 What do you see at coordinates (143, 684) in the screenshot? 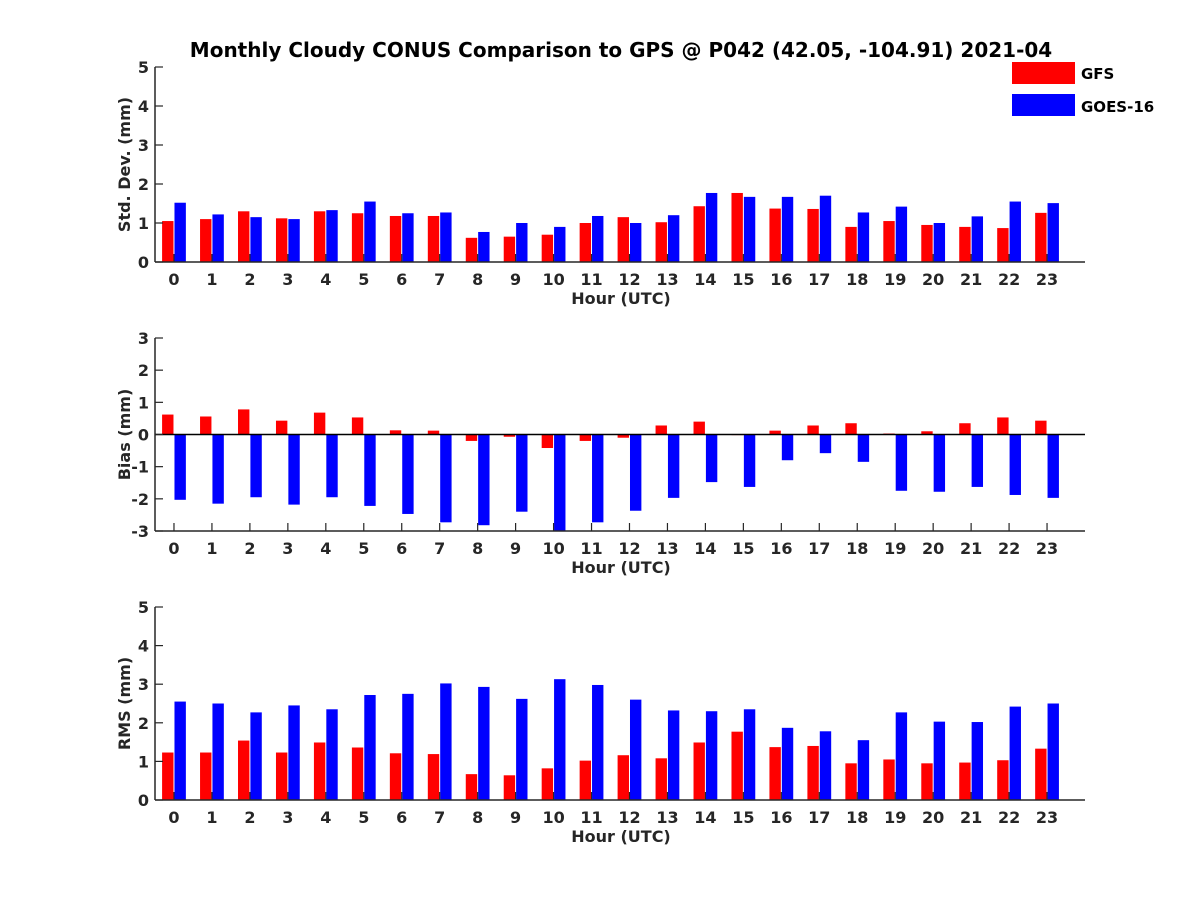
I see `rms-ytick-label: 3` at bounding box center [143, 684].